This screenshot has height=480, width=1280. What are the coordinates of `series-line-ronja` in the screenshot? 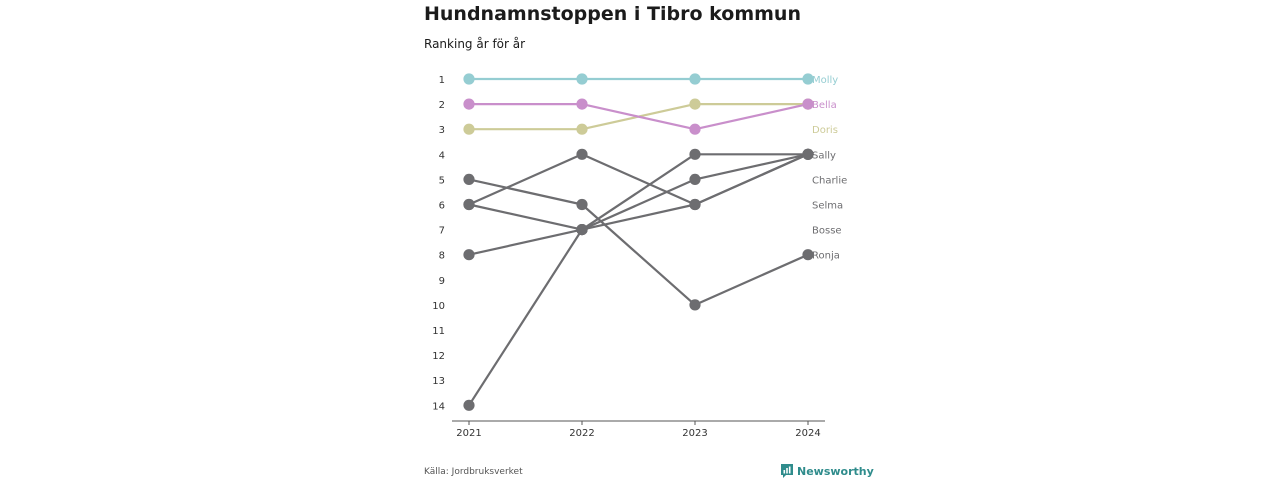 It's located at (638, 242).